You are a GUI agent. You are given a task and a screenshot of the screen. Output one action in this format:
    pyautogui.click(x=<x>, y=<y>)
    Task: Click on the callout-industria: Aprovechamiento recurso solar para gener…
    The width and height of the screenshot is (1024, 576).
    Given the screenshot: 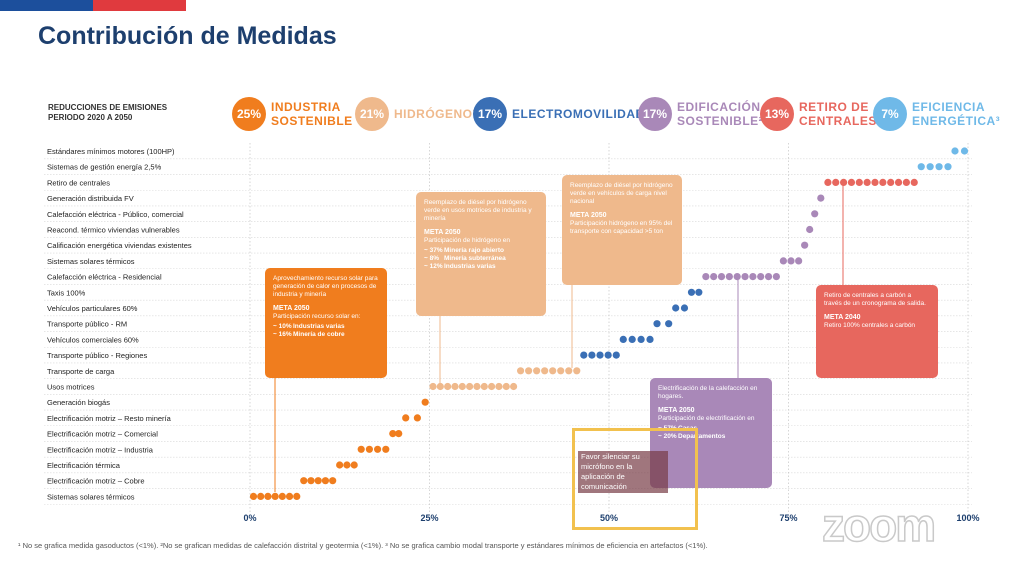 What is the action you would take?
    pyautogui.click(x=326, y=323)
    